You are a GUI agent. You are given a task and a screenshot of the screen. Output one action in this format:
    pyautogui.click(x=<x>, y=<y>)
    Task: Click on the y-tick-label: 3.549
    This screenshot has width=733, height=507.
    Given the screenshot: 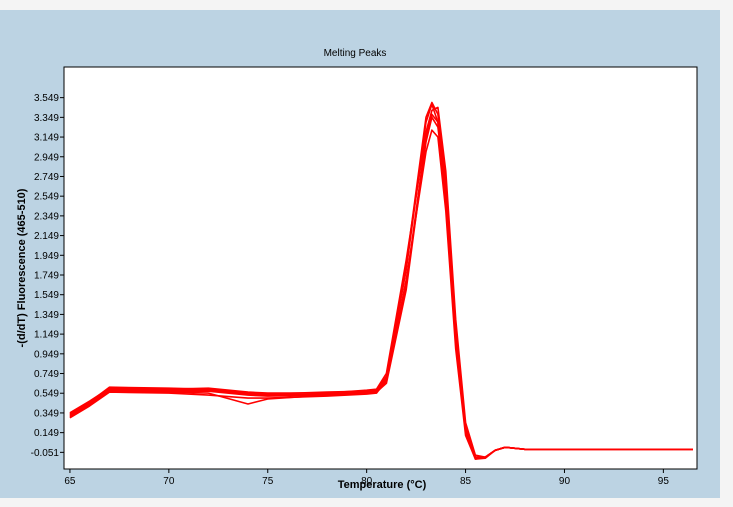 What is the action you would take?
    pyautogui.click(x=46, y=98)
    